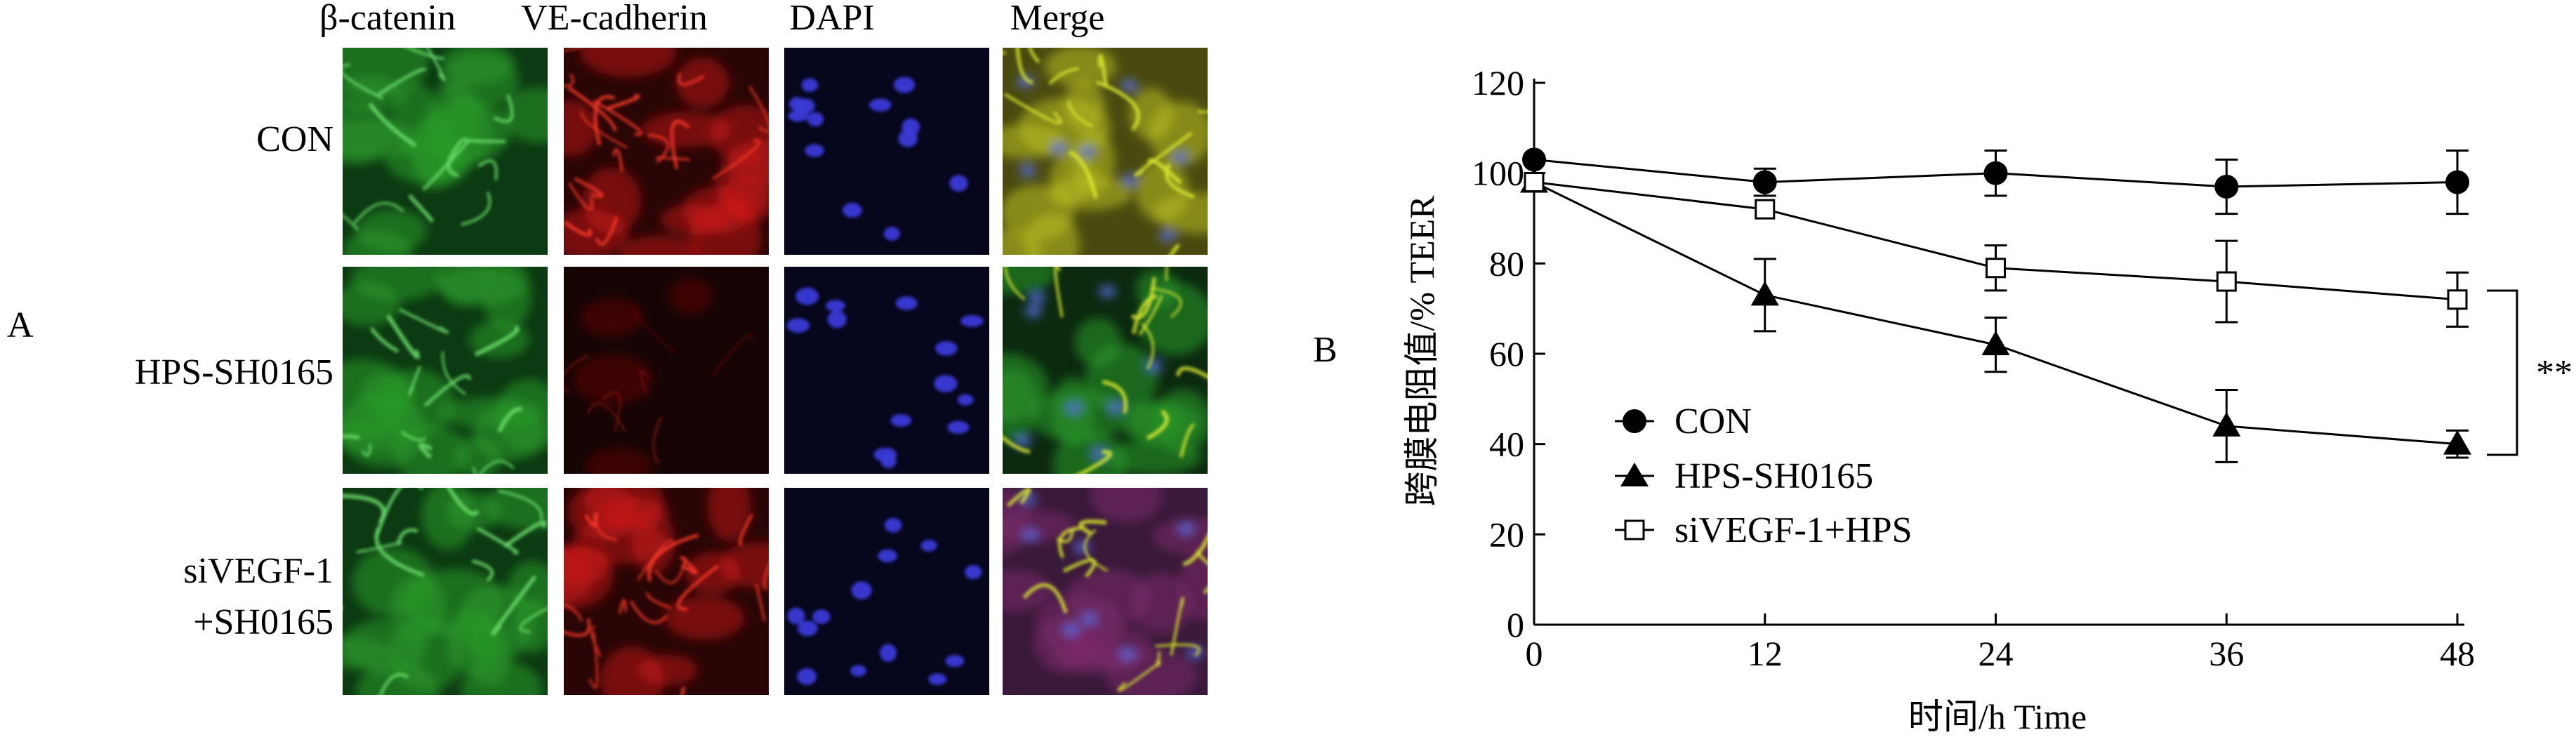  I want to click on row-label-hps: HPS-SH0165, so click(234, 372).